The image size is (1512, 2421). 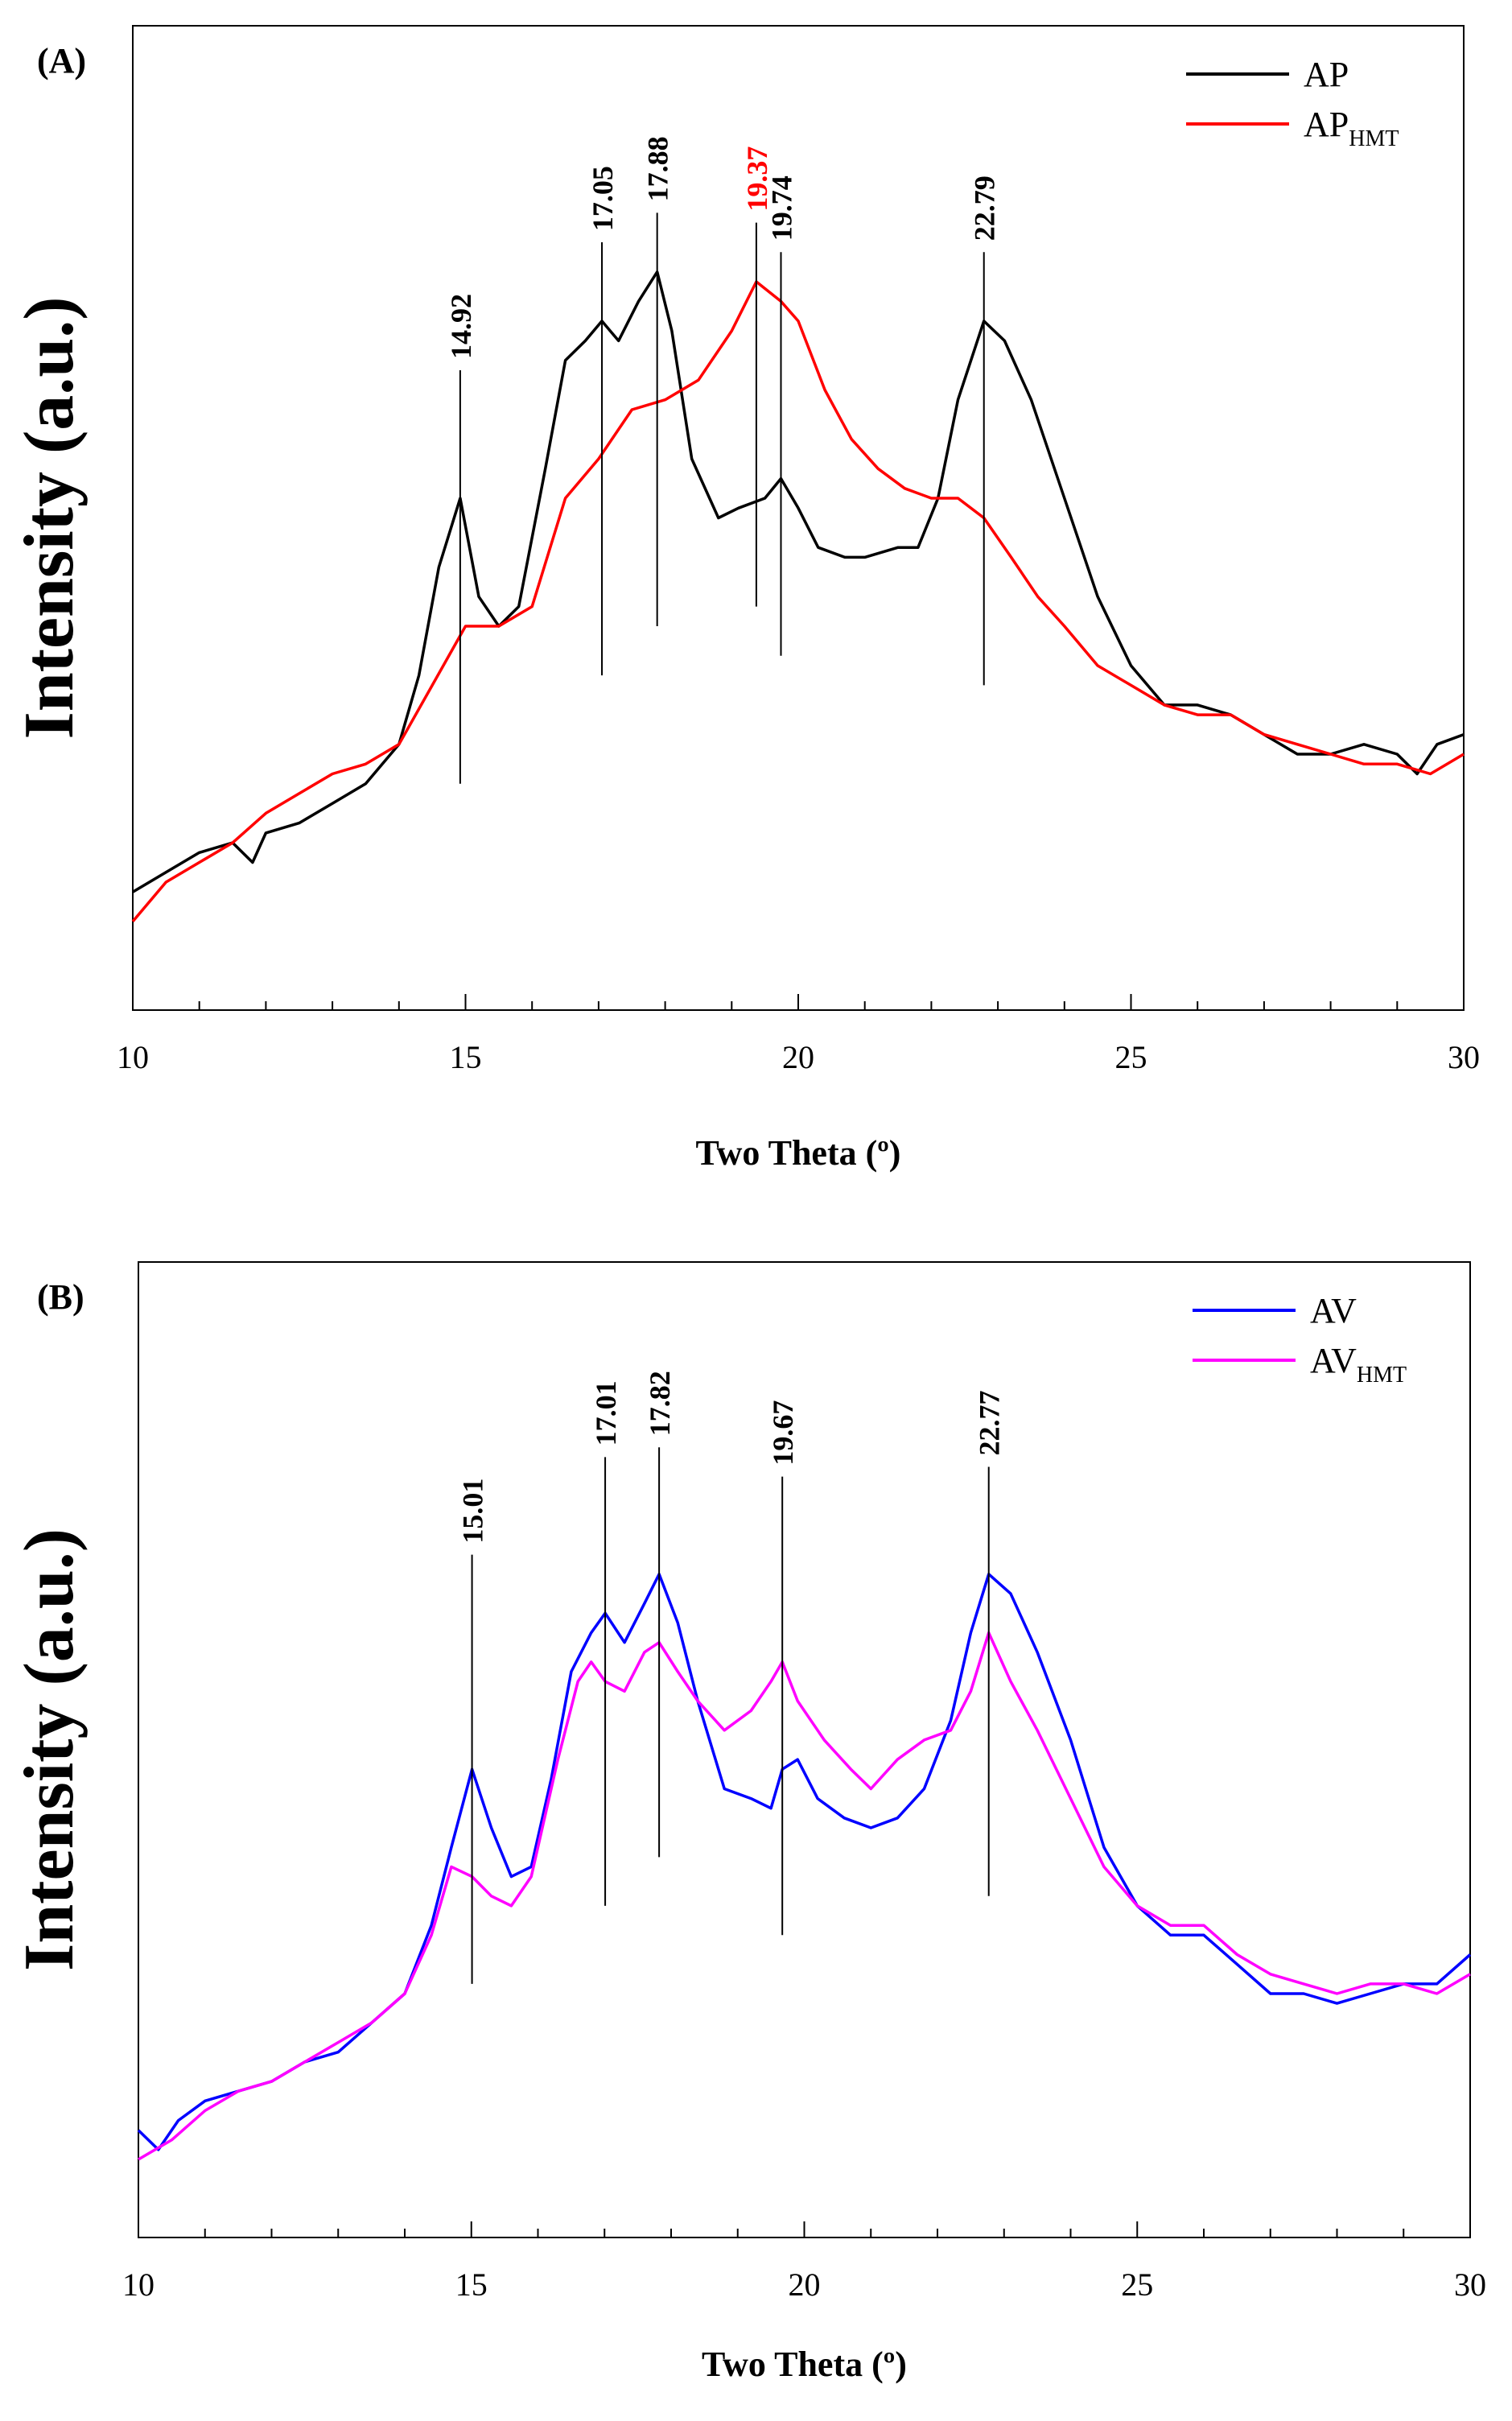 What do you see at coordinates (783, 1433) in the screenshot?
I see `peak-label: 19.67` at bounding box center [783, 1433].